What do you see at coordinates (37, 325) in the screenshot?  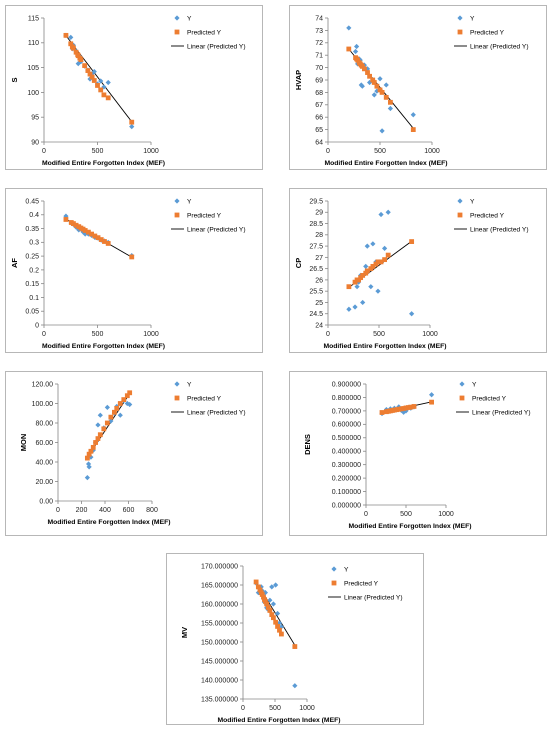 I see `y-tick-label: 0` at bounding box center [37, 325].